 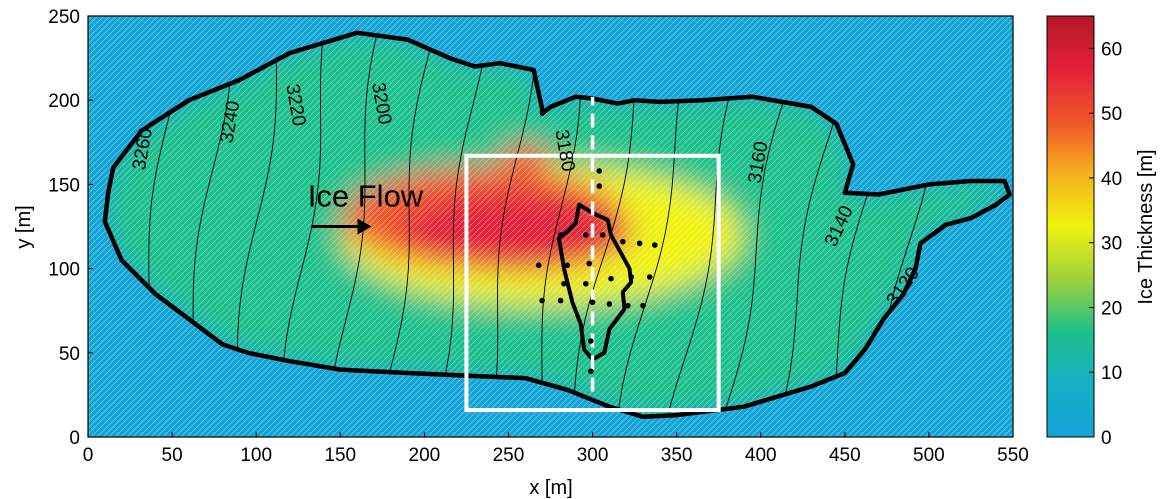 What do you see at coordinates (1111, 244) in the screenshot?
I see `colorbar-tick-label: 30` at bounding box center [1111, 244].